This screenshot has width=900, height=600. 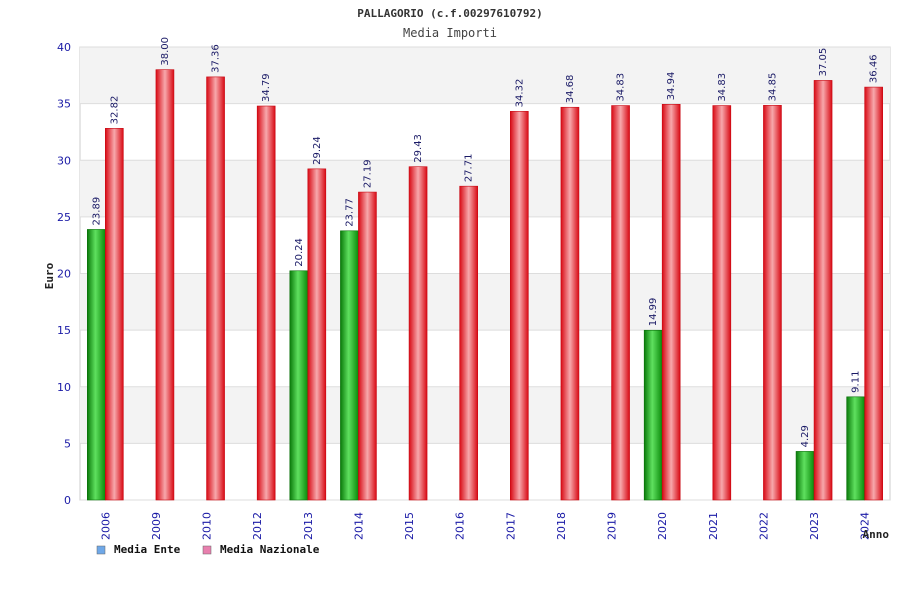 What do you see at coordinates (367, 173) in the screenshot?
I see `data-label: 27.19` at bounding box center [367, 173].